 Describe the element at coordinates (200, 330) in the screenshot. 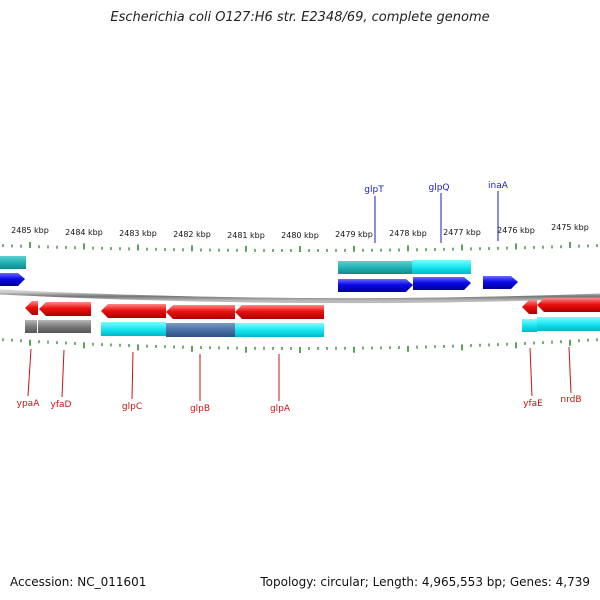

I see `gene-bar-glpB` at that location.